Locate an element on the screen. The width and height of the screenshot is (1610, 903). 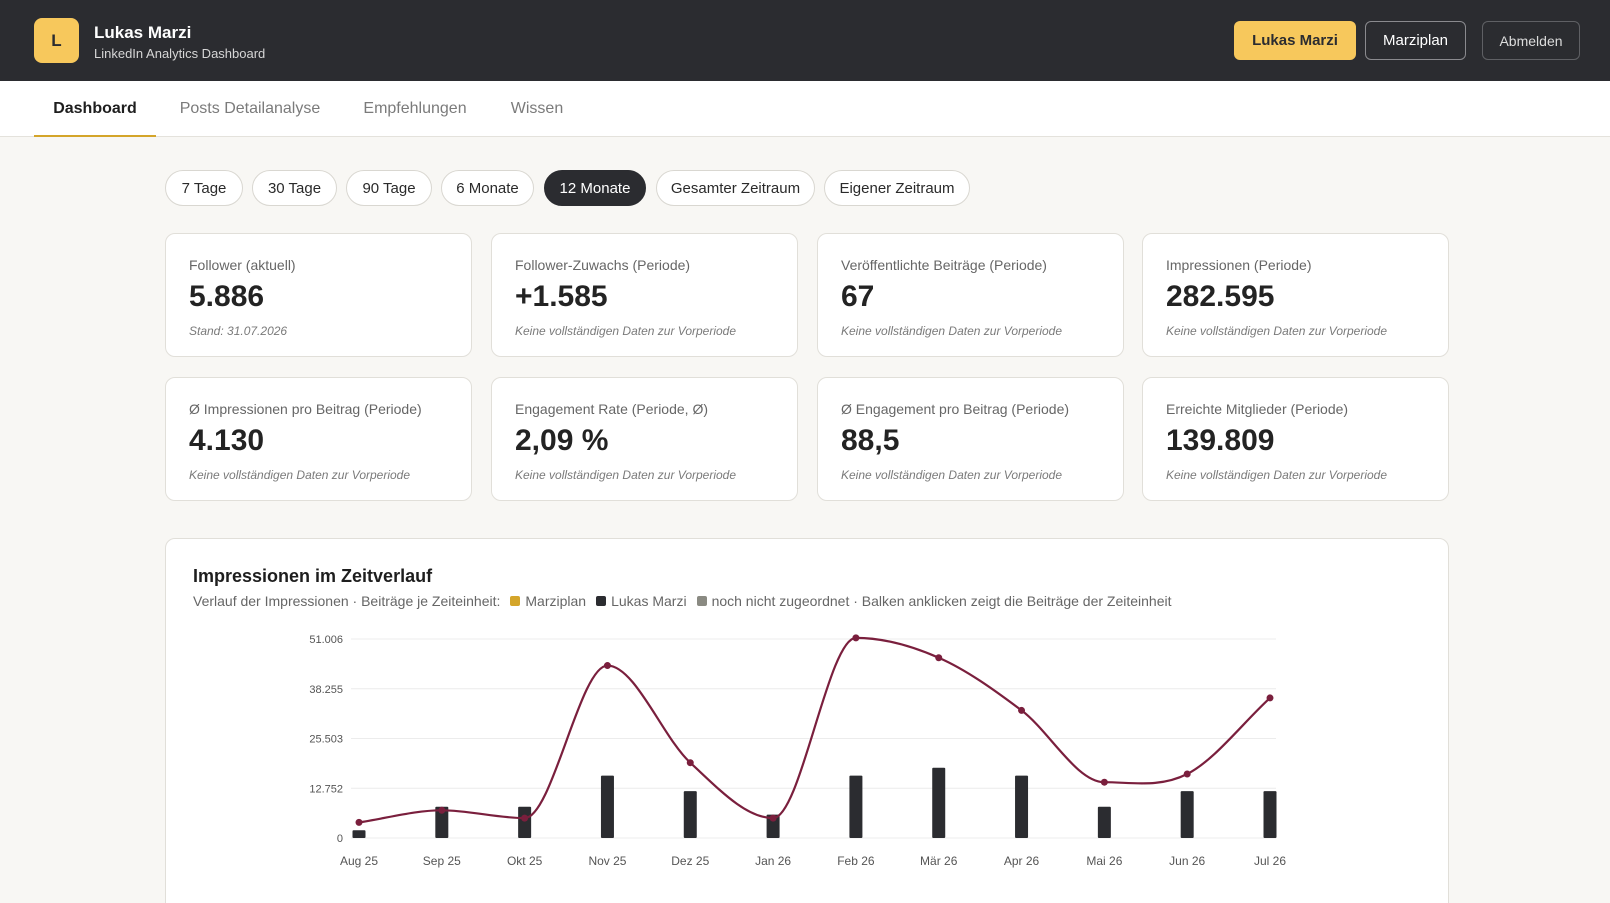
kpi-value: 4.130 is located at coordinates (227, 440).